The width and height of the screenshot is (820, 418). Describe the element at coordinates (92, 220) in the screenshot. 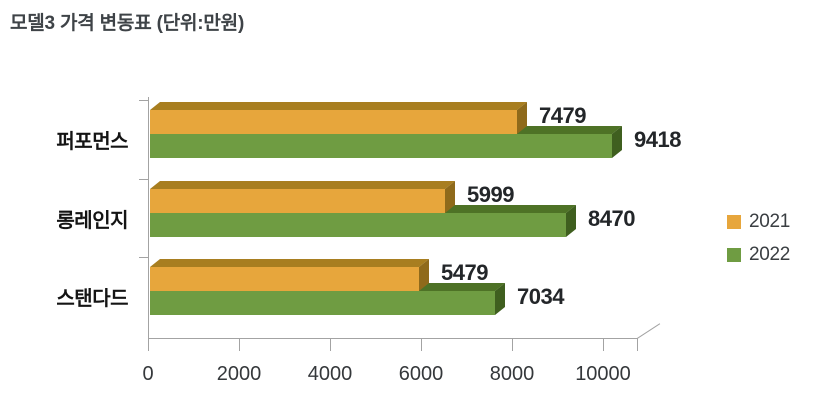

I see `category-label-2: 롱레인지` at that location.